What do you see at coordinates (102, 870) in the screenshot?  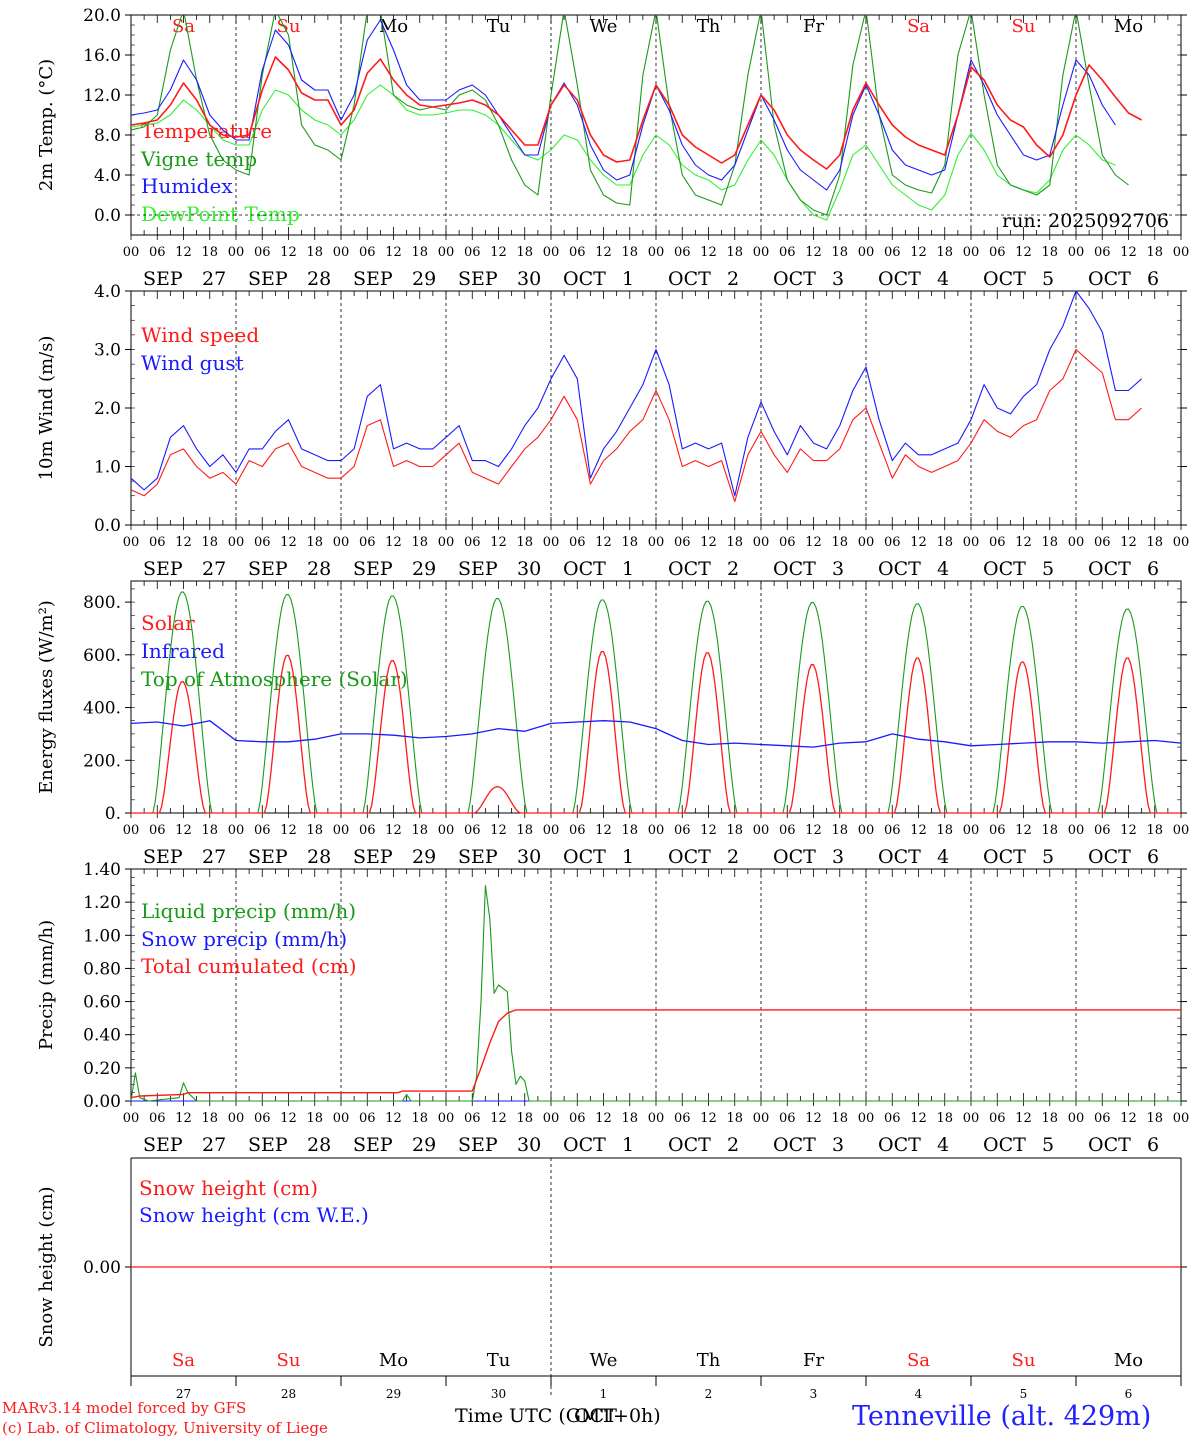 I see `y-tick-label: 1.40` at bounding box center [102, 870].